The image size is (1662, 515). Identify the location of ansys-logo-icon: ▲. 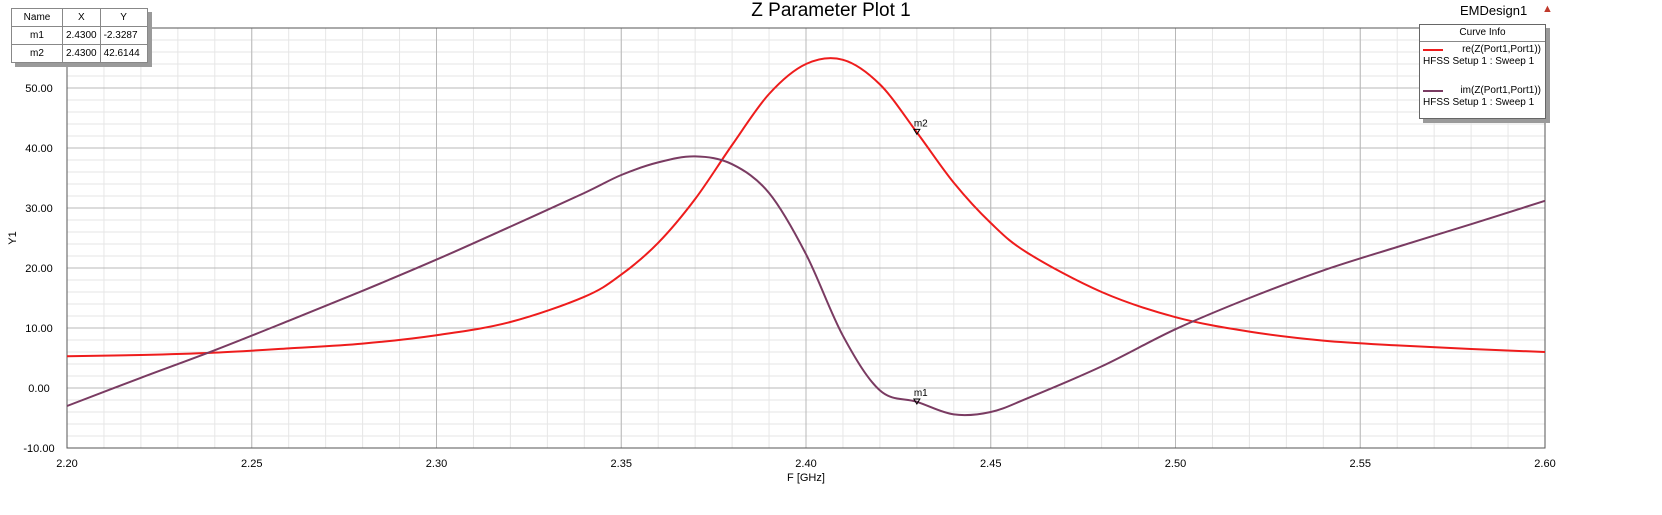
(1547, 9).